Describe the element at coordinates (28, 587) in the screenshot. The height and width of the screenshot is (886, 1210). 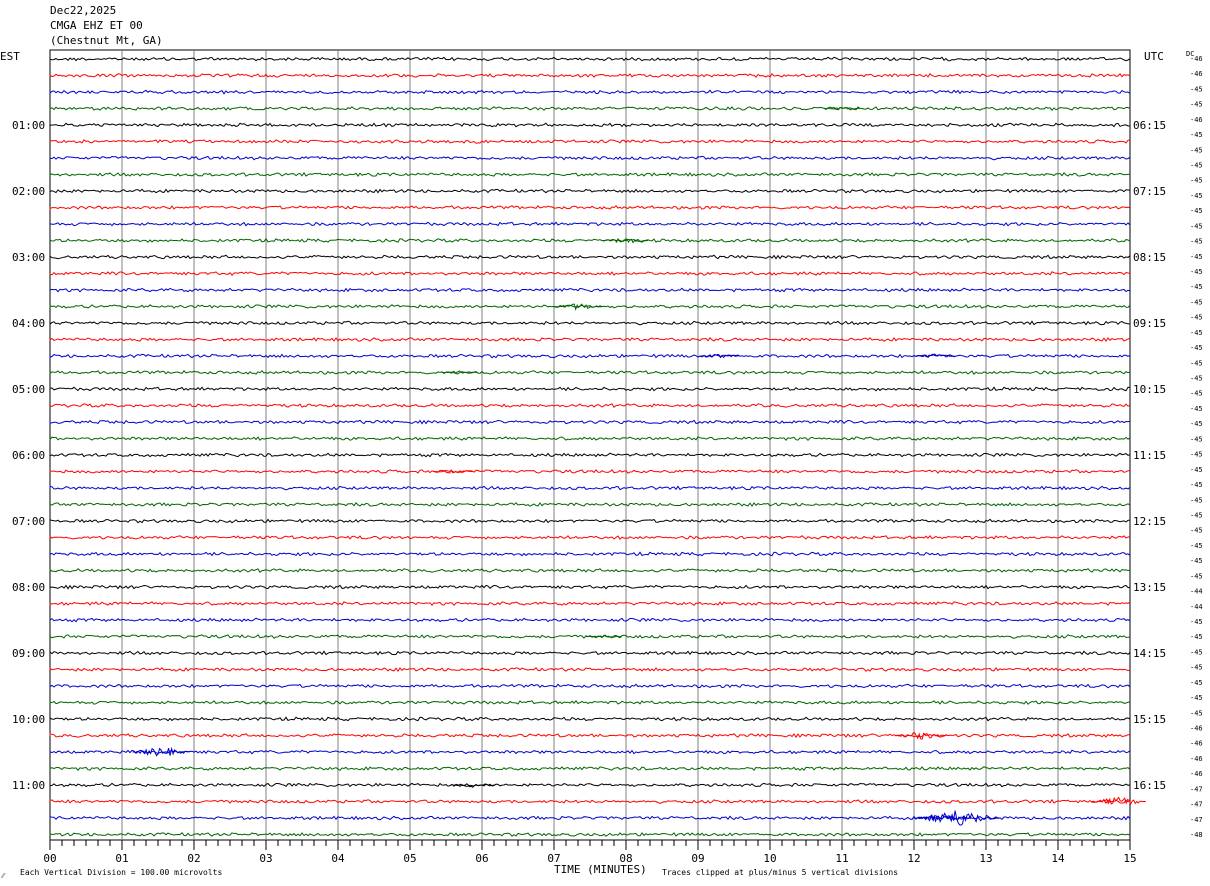
I see `est-hour-label: 08:00` at that location.